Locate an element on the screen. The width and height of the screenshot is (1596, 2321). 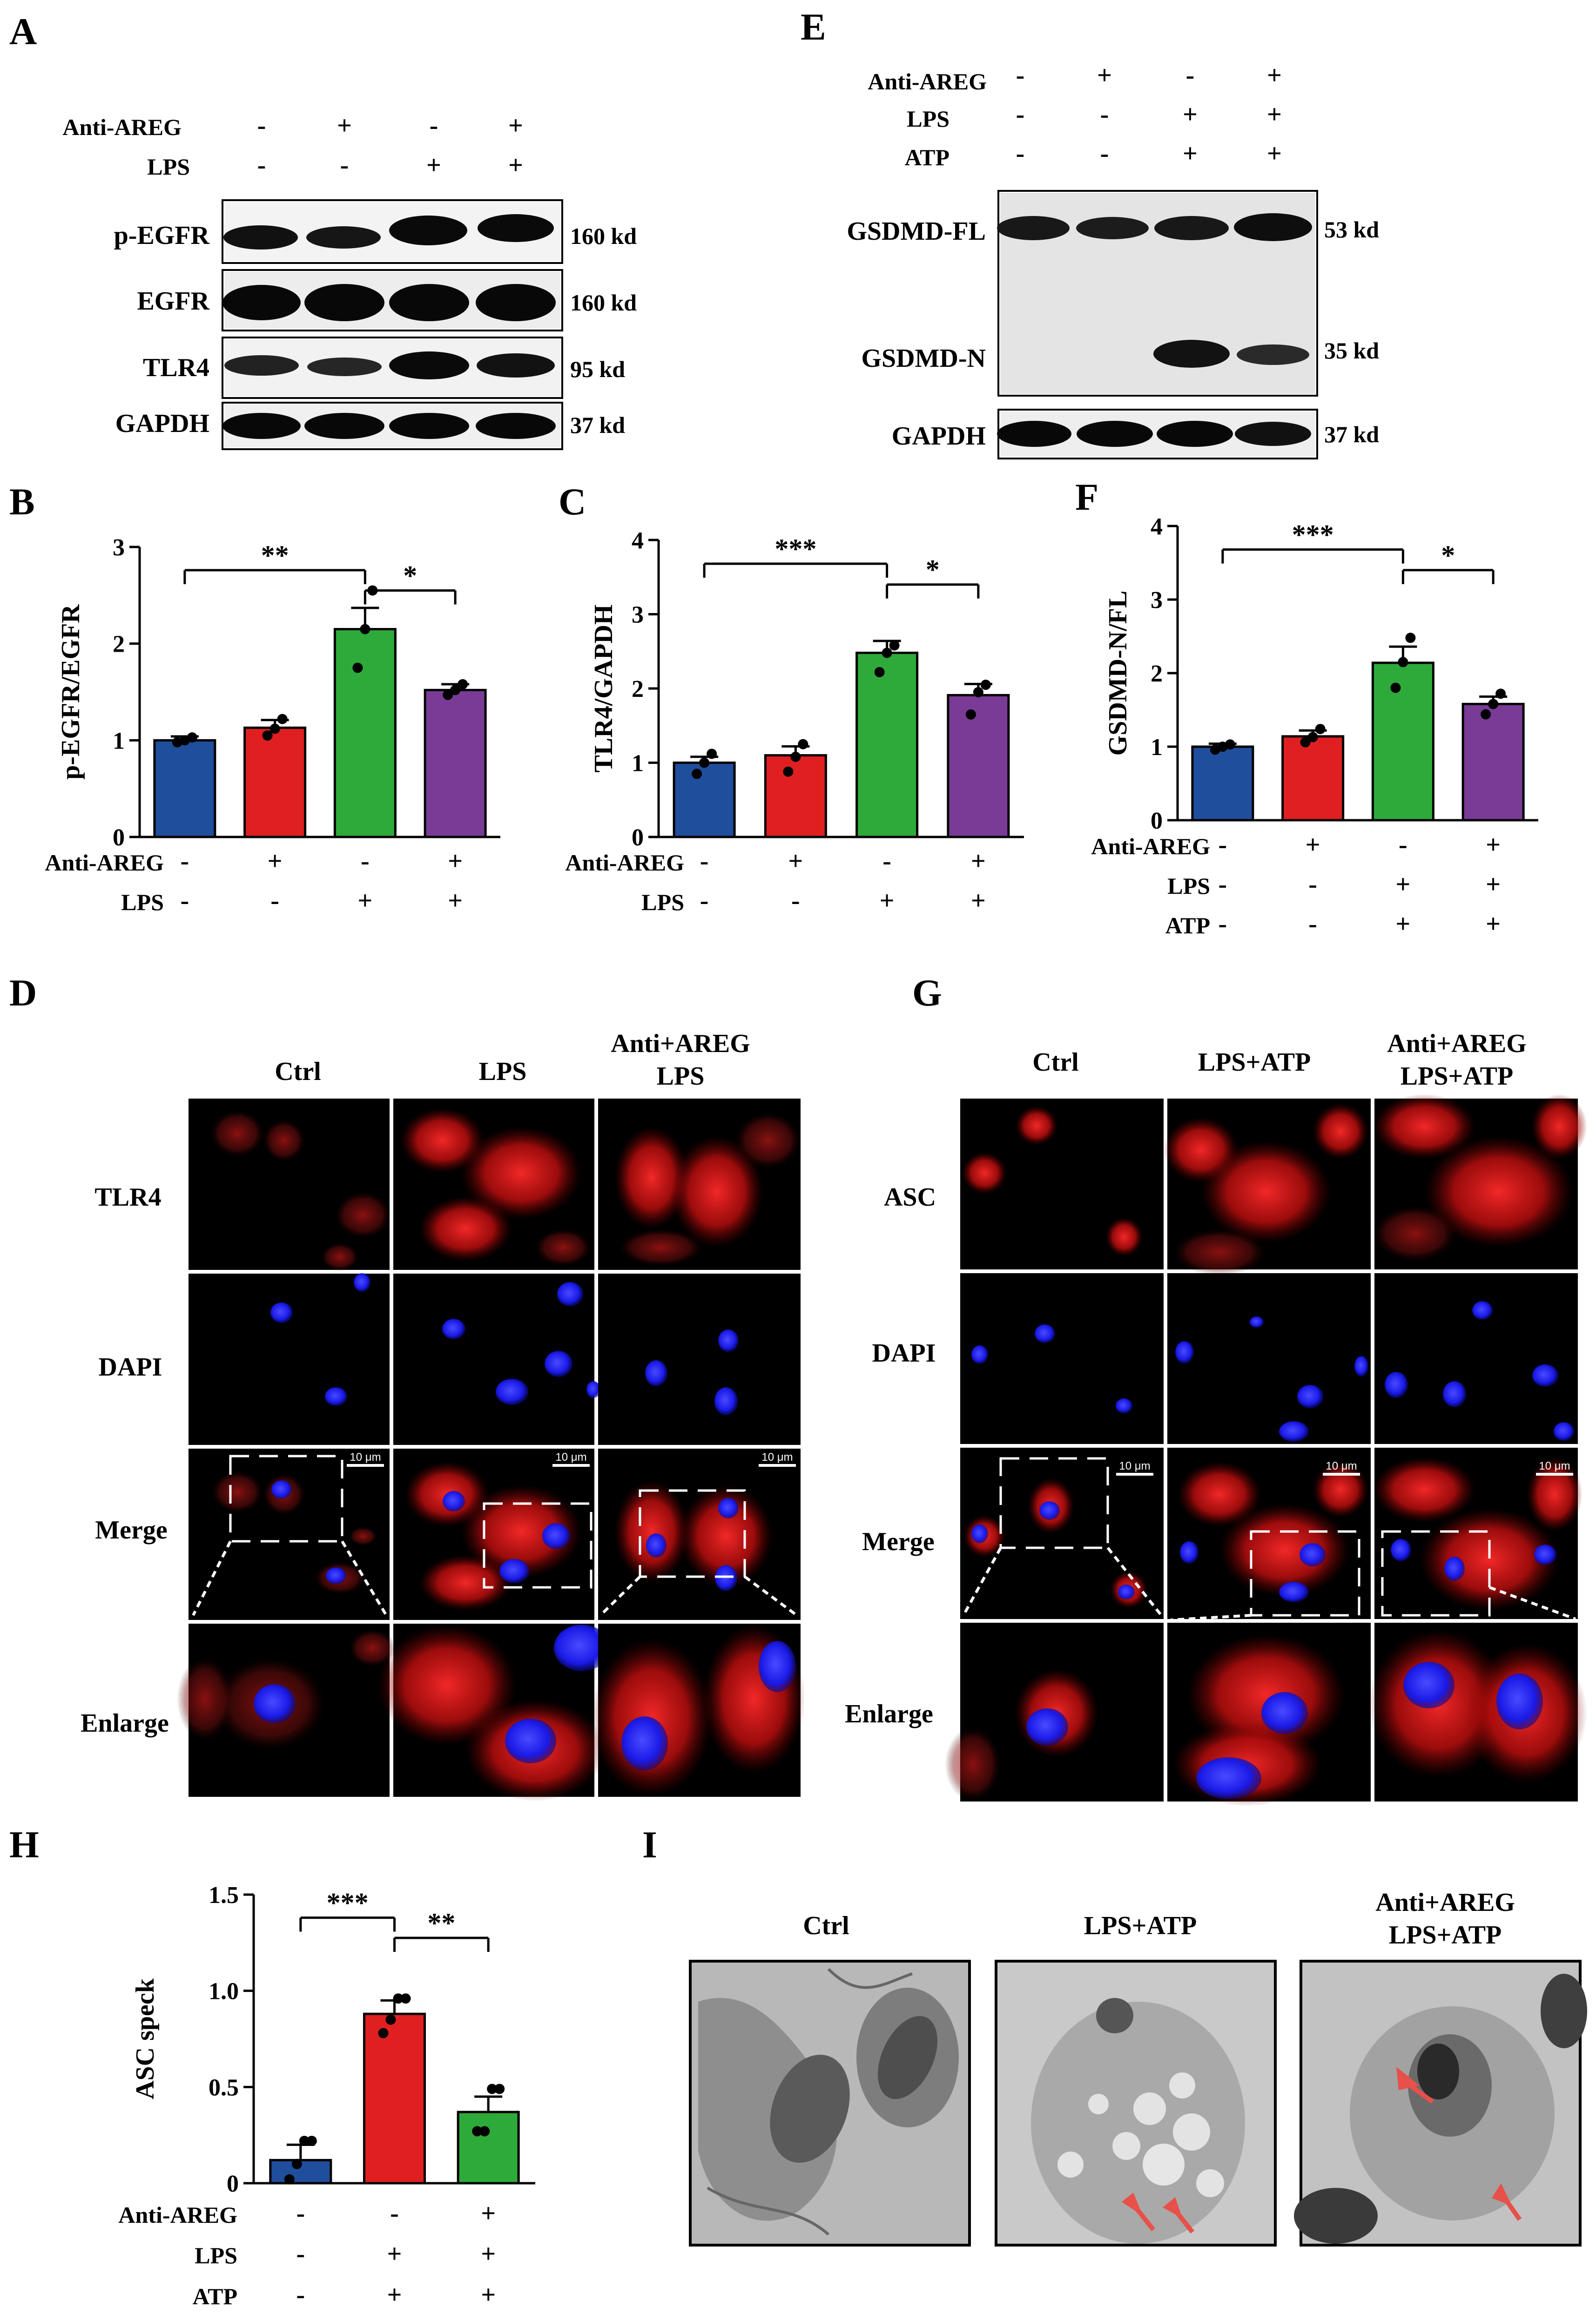
y-tick-label: 4 is located at coordinates (638, 540).